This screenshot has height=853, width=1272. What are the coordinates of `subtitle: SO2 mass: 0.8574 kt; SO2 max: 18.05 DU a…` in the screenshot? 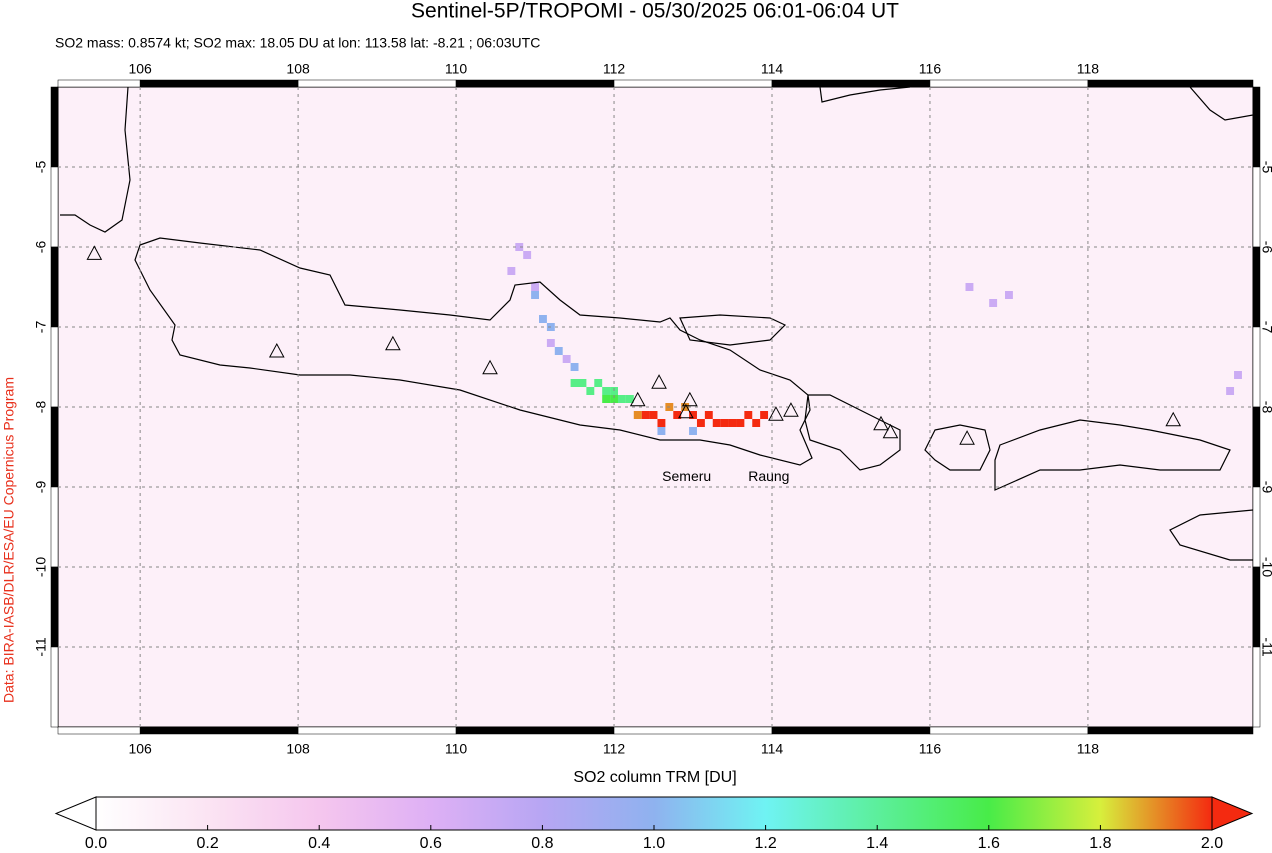 It's located at (297, 43).